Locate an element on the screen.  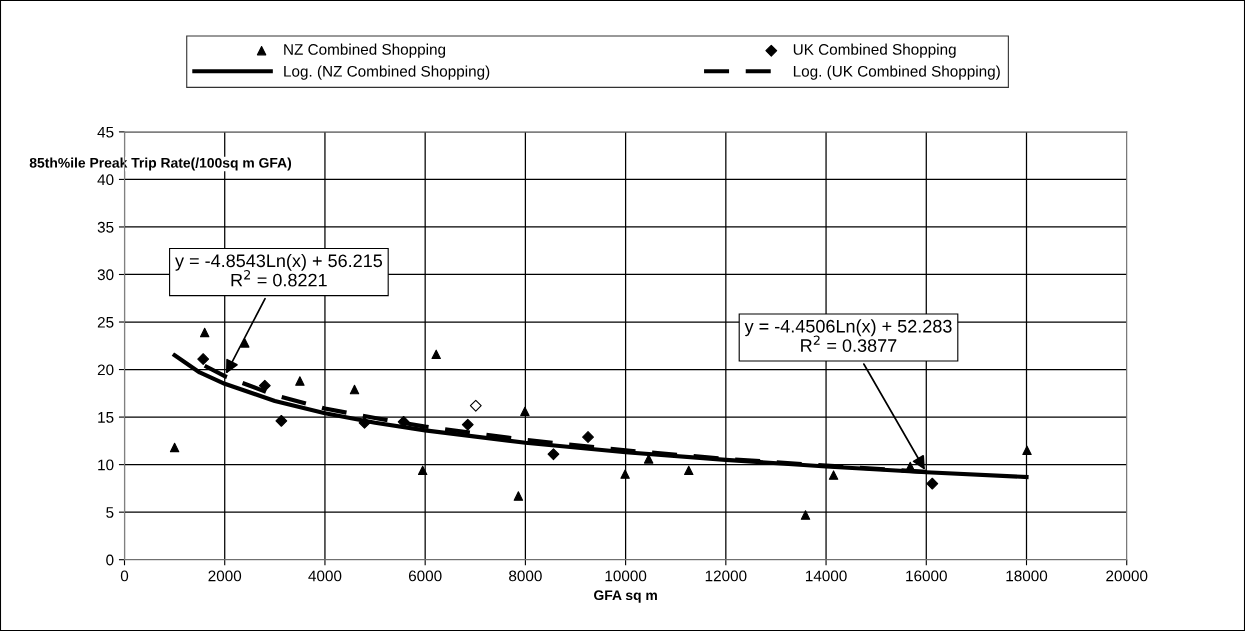
annotation: y = -4.8543Ln(x) + 56.215 R$^{2}$ = 0.8221 is located at coordinates (279, 270).